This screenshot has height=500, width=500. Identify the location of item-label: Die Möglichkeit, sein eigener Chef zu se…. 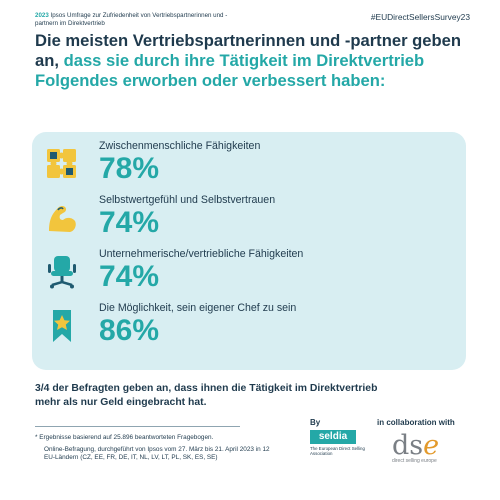
(198, 308).